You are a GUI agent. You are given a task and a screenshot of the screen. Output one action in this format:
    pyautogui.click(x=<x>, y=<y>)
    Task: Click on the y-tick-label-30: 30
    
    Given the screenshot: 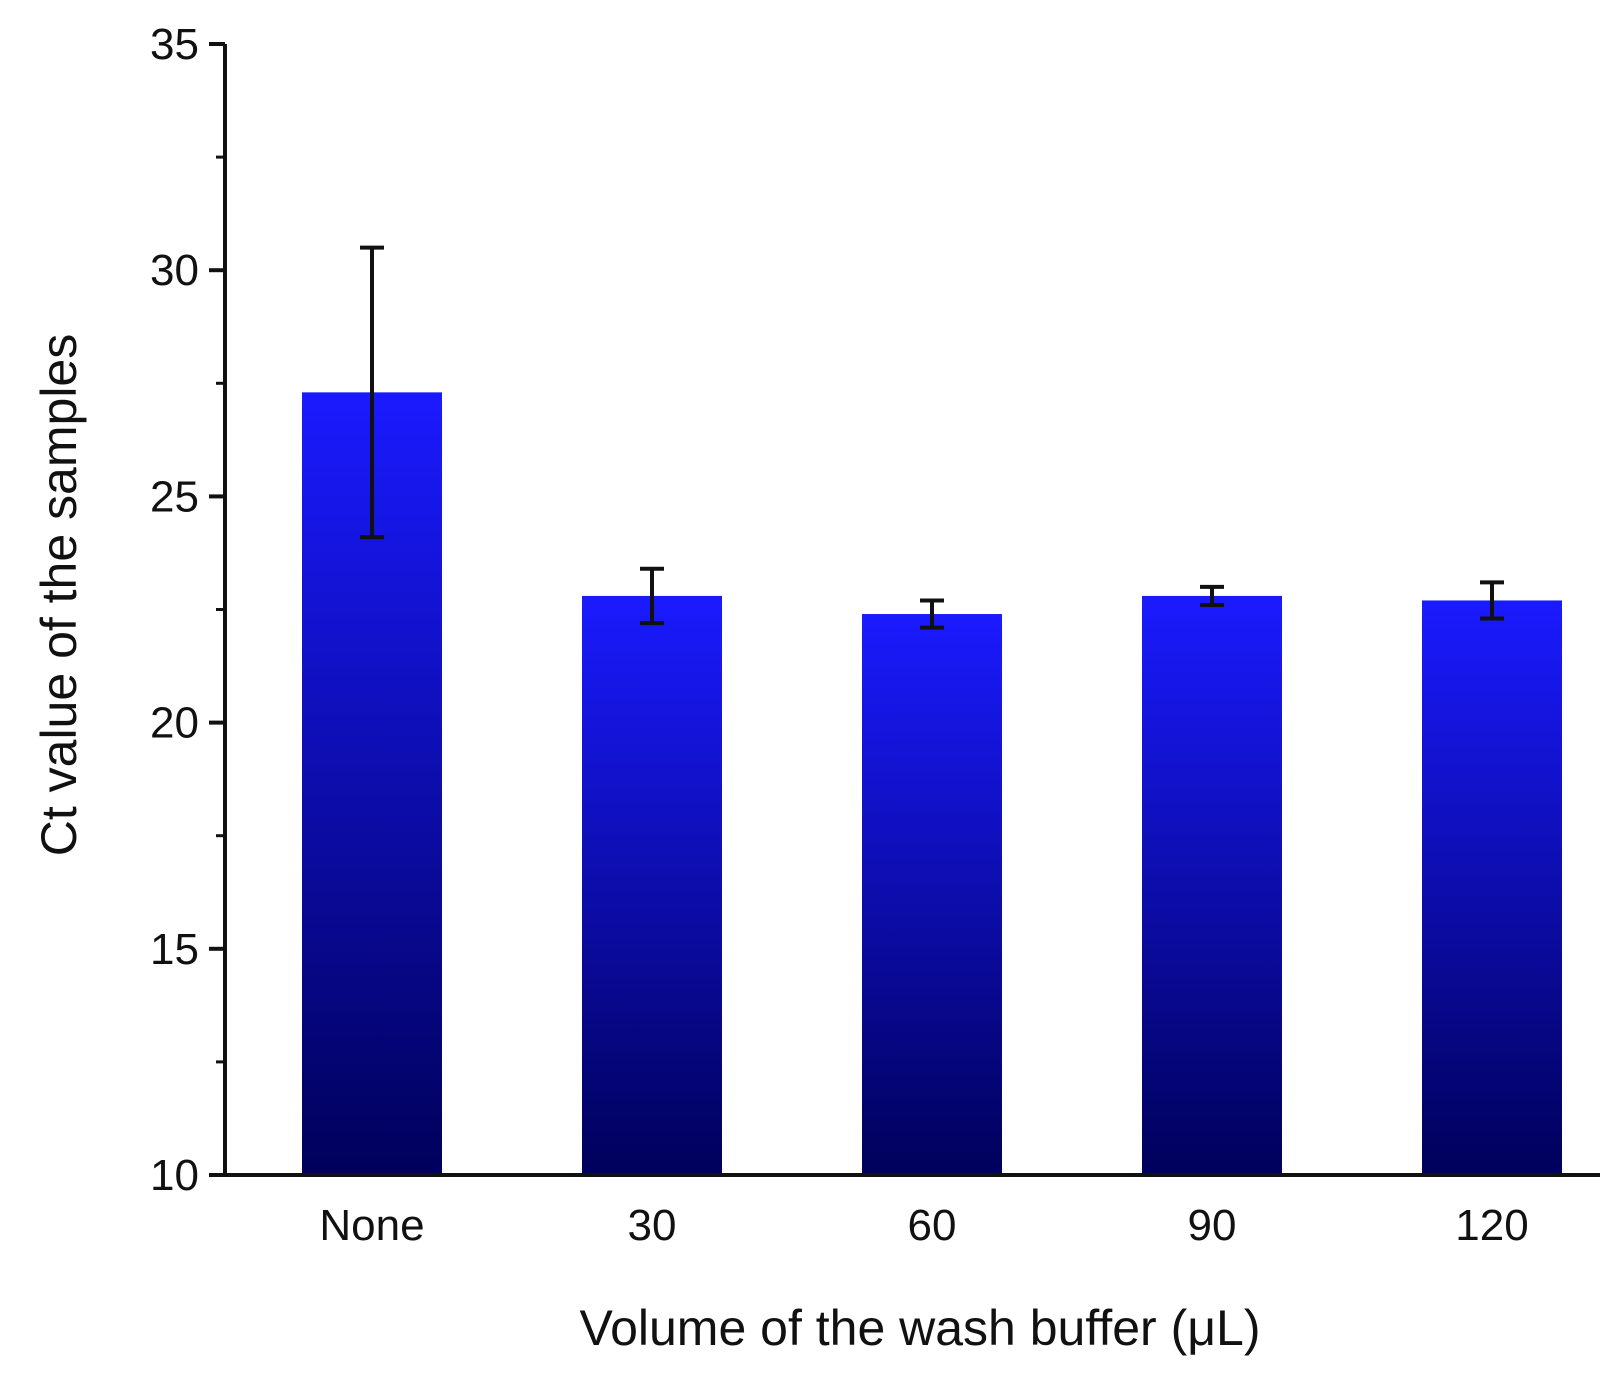 What is the action you would take?
    pyautogui.click(x=174, y=270)
    